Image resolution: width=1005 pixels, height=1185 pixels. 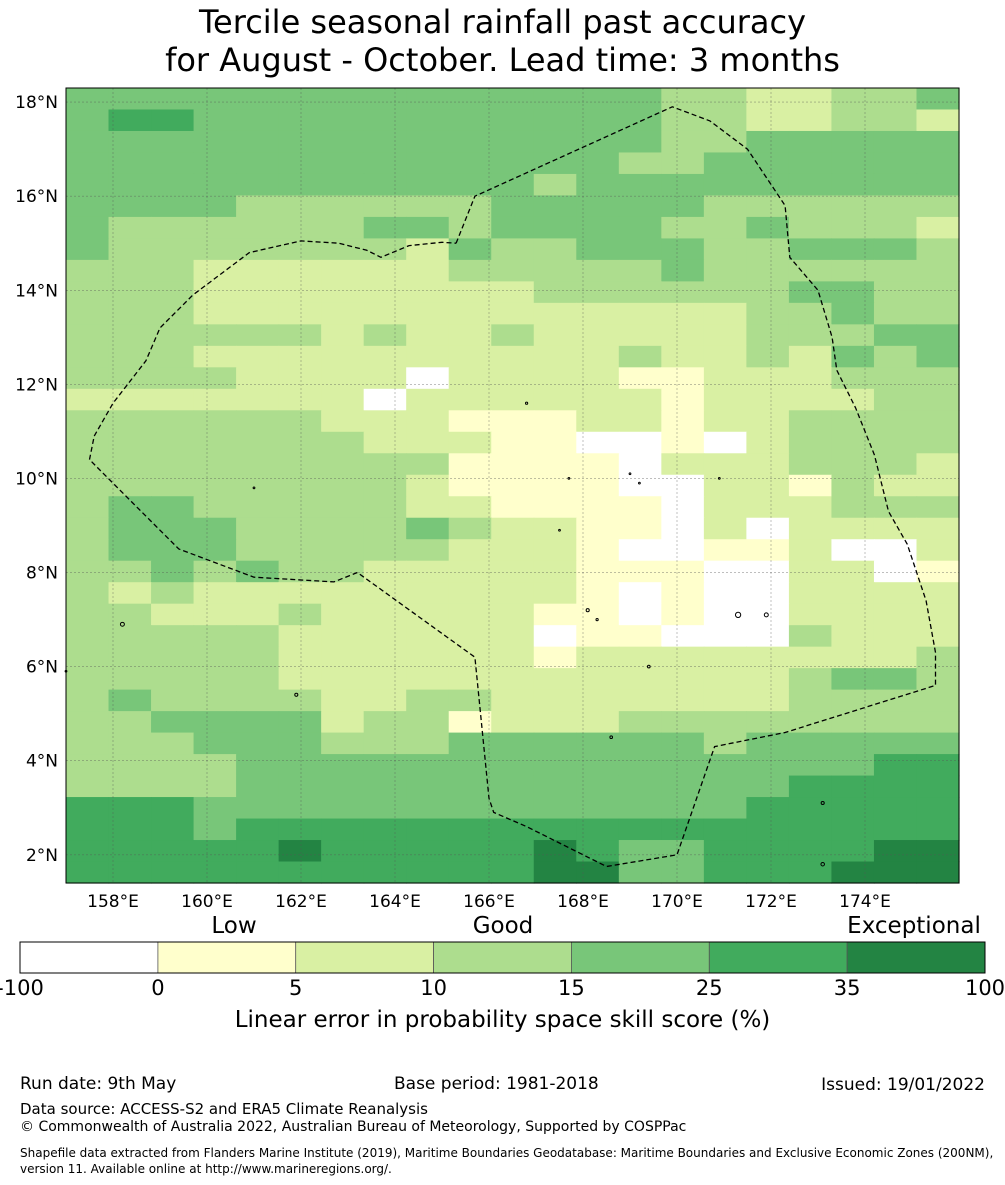 What do you see at coordinates (502, 22) in the screenshot?
I see `chart-title-line-1: Tercile seasonal rainfall past accuracy` at bounding box center [502, 22].